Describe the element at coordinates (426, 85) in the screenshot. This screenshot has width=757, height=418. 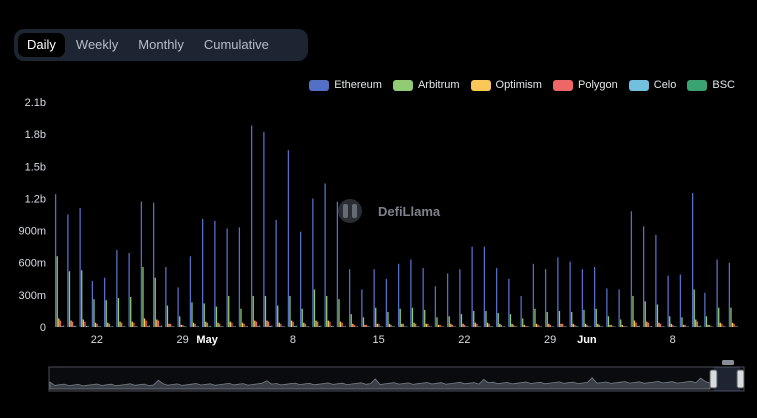
I see `legend-item-arbitrum: Arbitrum` at that location.